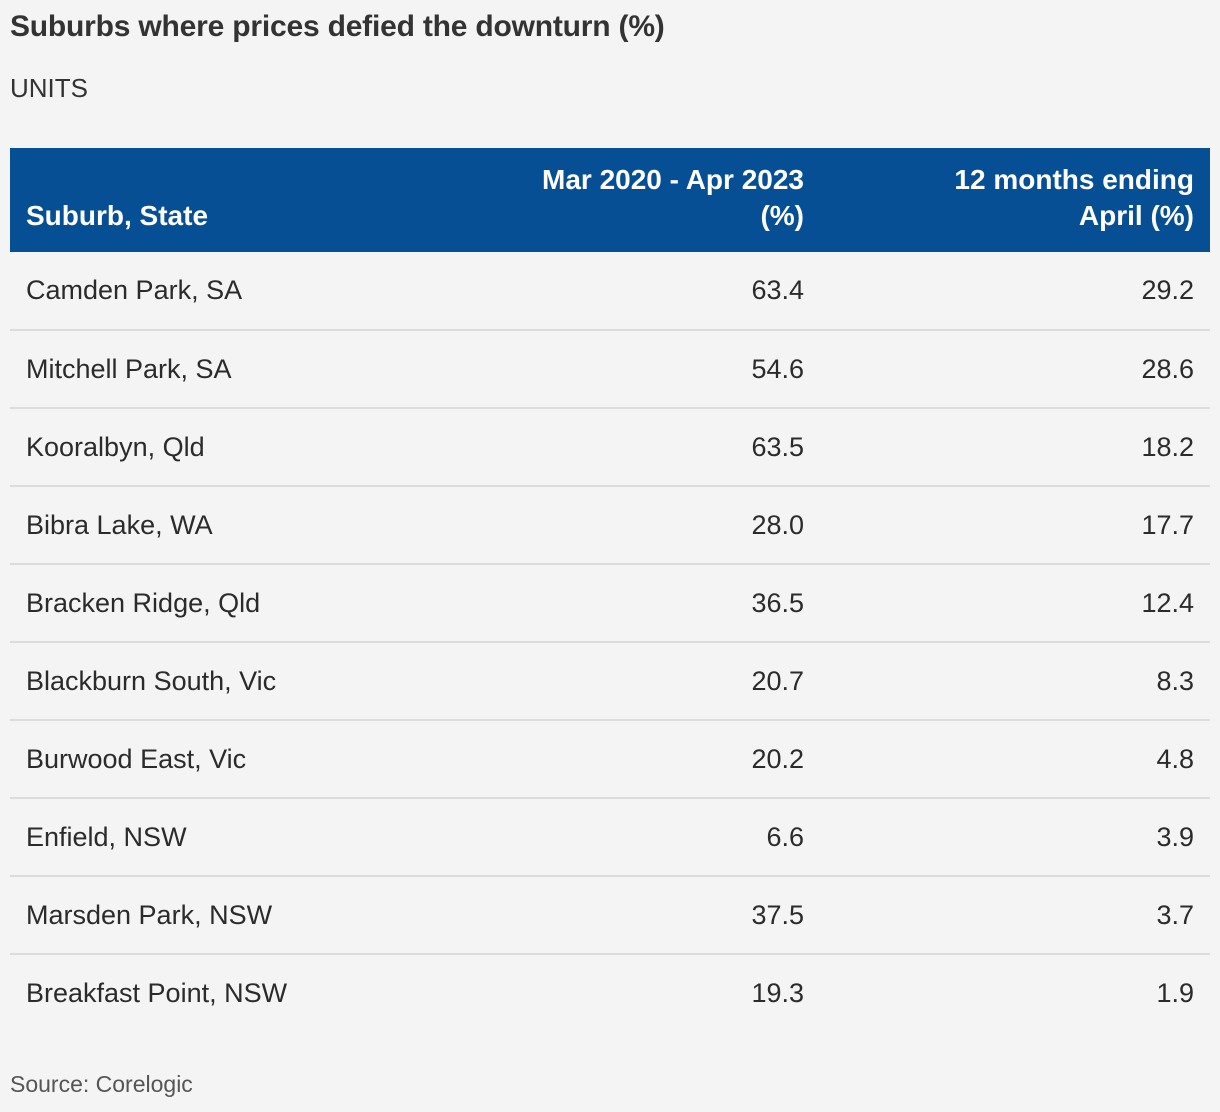 This screenshot has height=1112, width=1220. Describe the element at coordinates (777, 602) in the screenshot. I see `cell-mar2020-apr2023: 36.5` at that location.